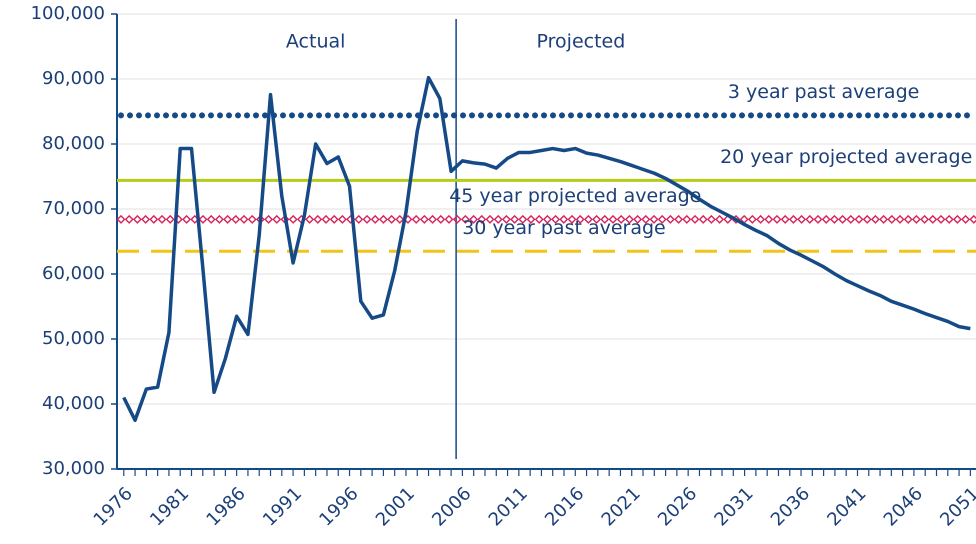  I want to click on reference-label: 3 year past average, so click(823, 92).